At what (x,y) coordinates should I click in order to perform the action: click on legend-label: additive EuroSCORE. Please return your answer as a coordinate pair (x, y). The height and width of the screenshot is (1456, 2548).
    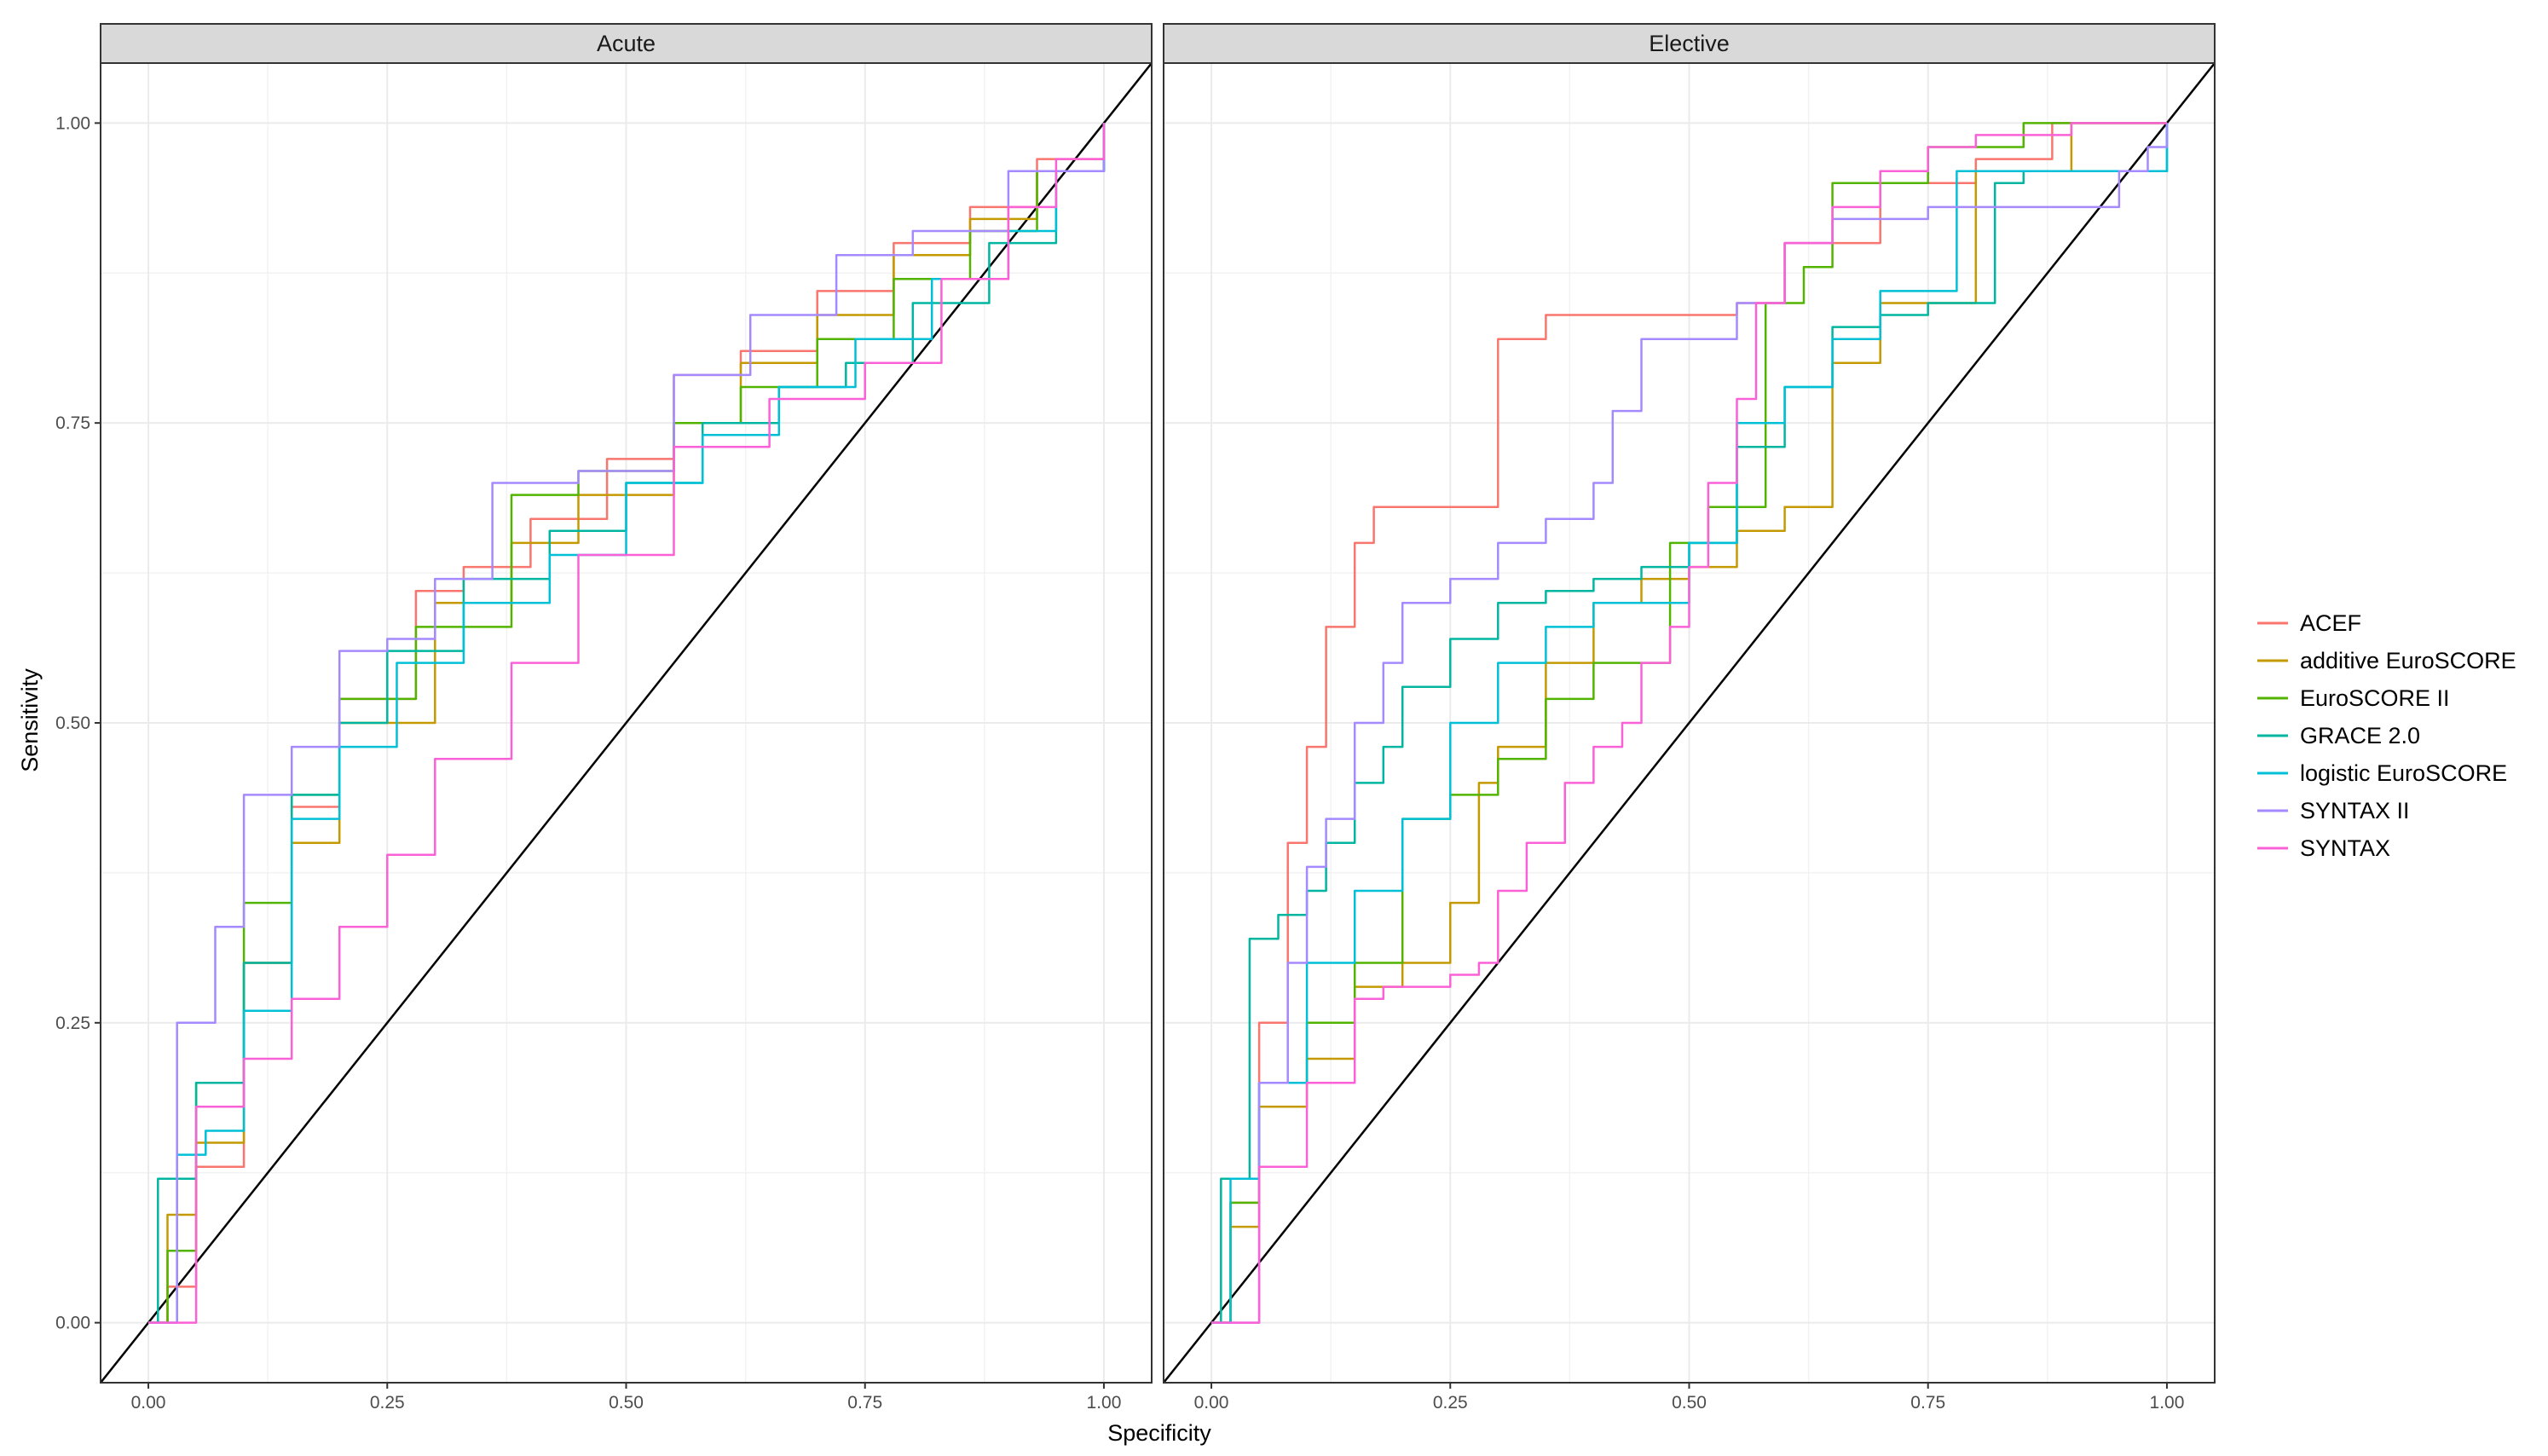
    Looking at the image, I should click on (2408, 660).